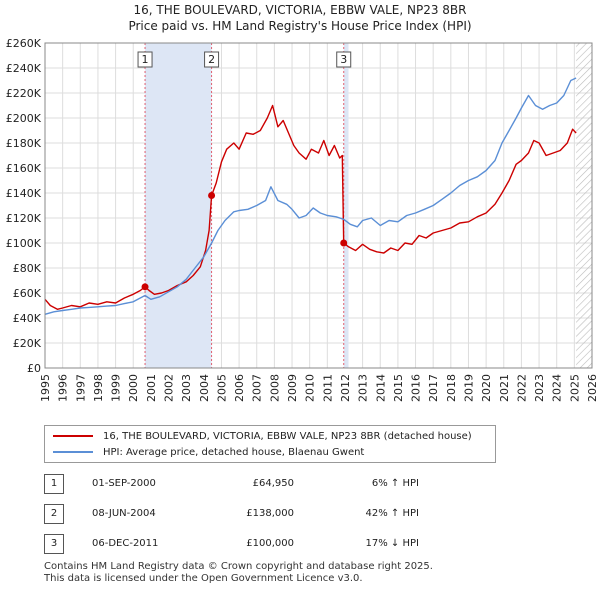  I want to click on sale-number-badge: 2, so click(54, 514).